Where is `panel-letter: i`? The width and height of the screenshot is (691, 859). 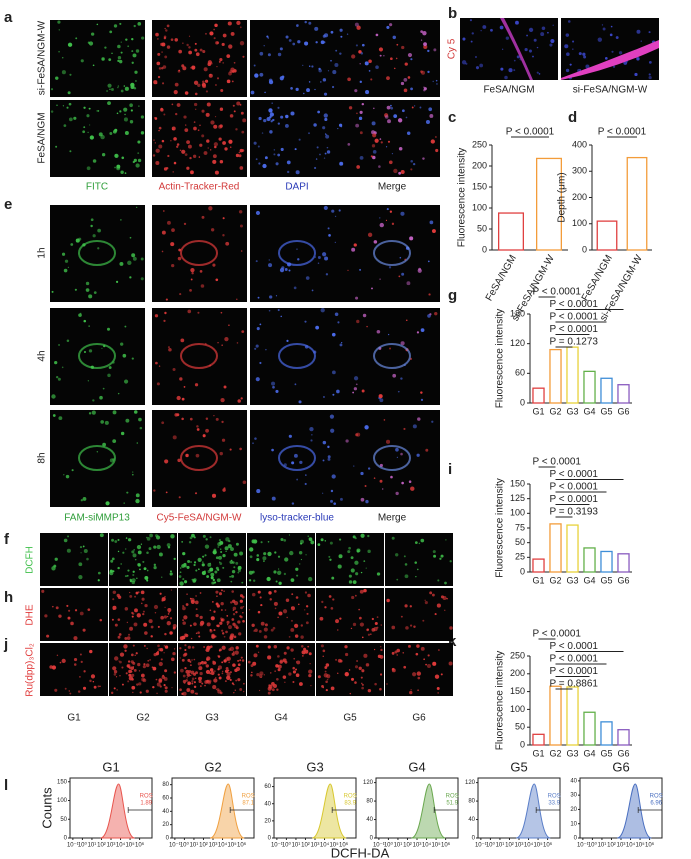
panel-letter: i is located at coordinates (450, 469).